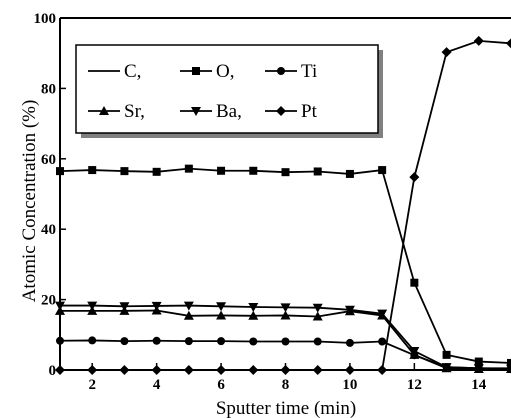 The image size is (511, 418). What do you see at coordinates (207, 71) in the screenshot?
I see `legend-entry-o: O,` at bounding box center [207, 71].